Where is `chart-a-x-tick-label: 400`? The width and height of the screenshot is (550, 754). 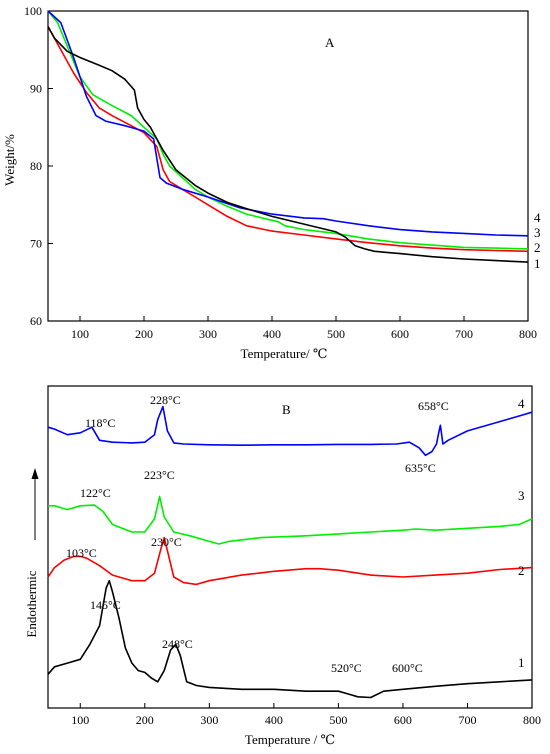 chart-a-x-tick-label: 400 is located at coordinates (272, 334).